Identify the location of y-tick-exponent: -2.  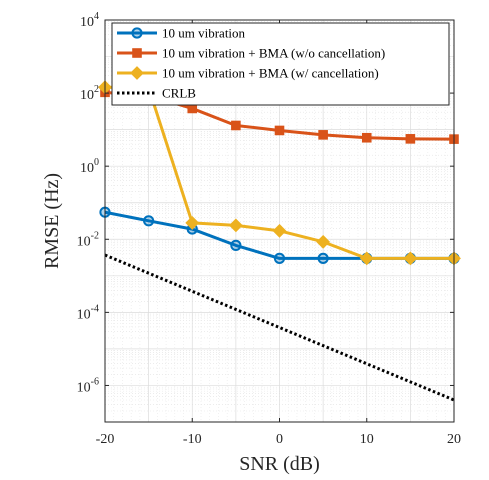
(95, 235).